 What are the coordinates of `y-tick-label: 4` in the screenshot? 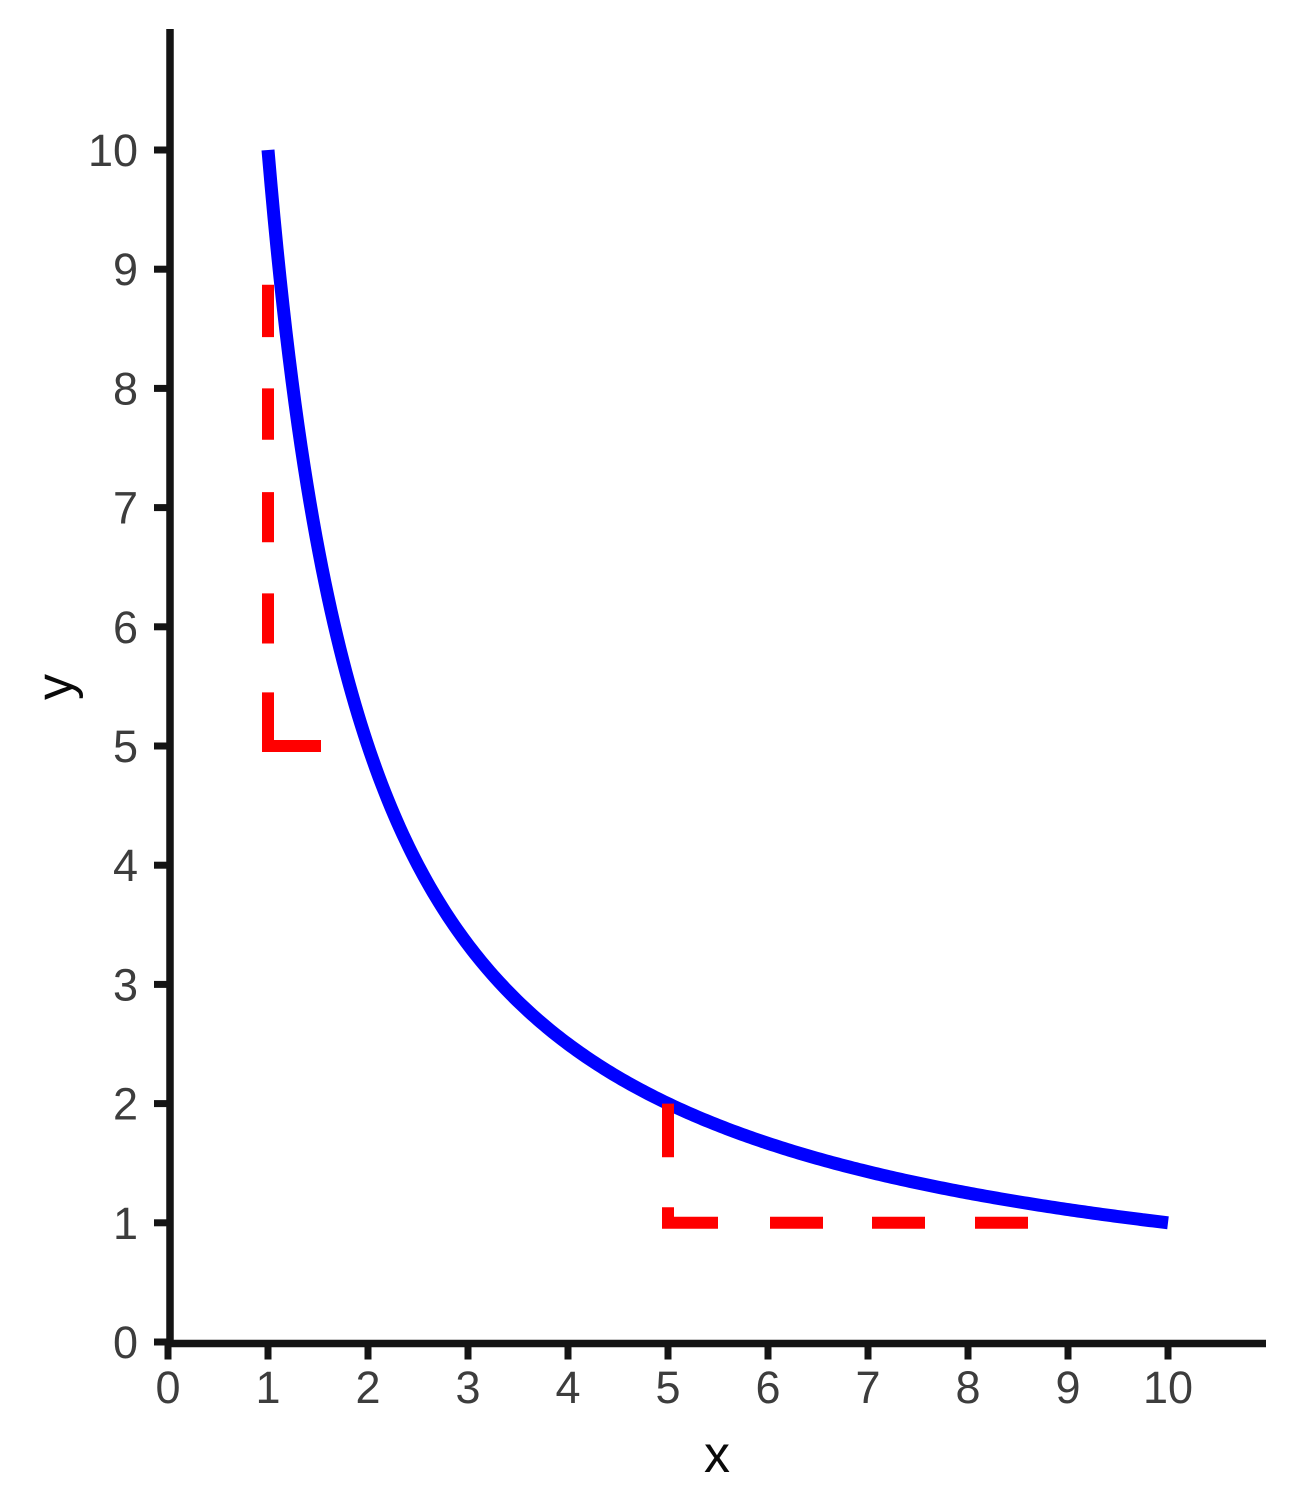 It's located at (125, 865).